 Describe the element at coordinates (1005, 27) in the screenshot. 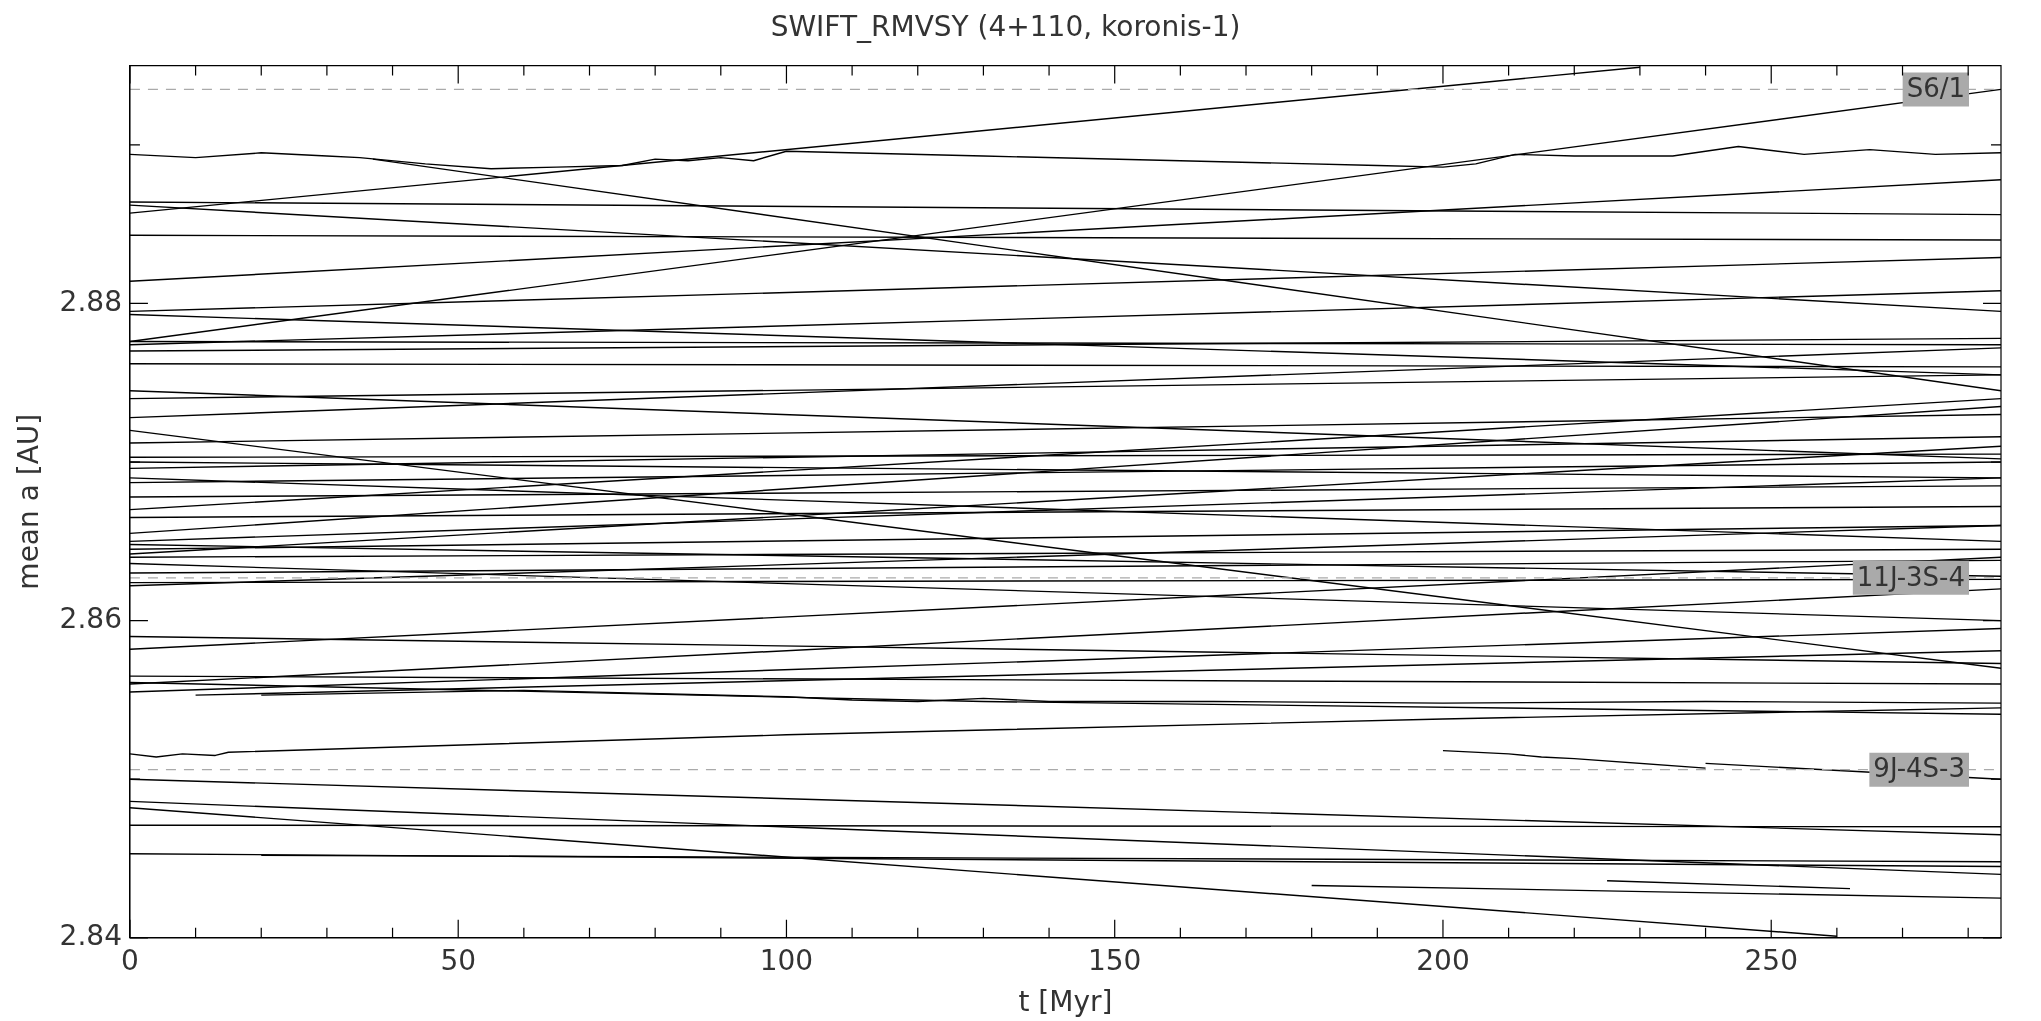

I see `chart-title: SWIFT_RMVSY (4+110, koronis-1)` at that location.